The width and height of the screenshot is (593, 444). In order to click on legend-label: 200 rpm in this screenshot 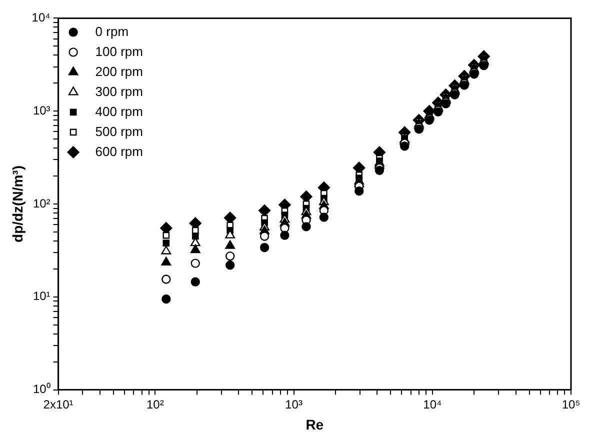, I will do `click(119, 71)`.